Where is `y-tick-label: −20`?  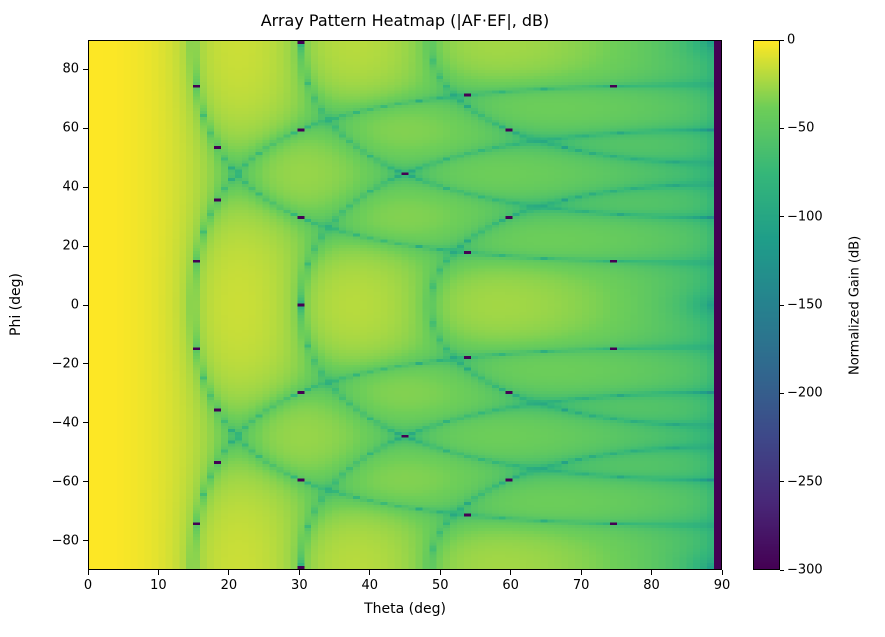 y-tick-label: −20 is located at coordinates (65, 364).